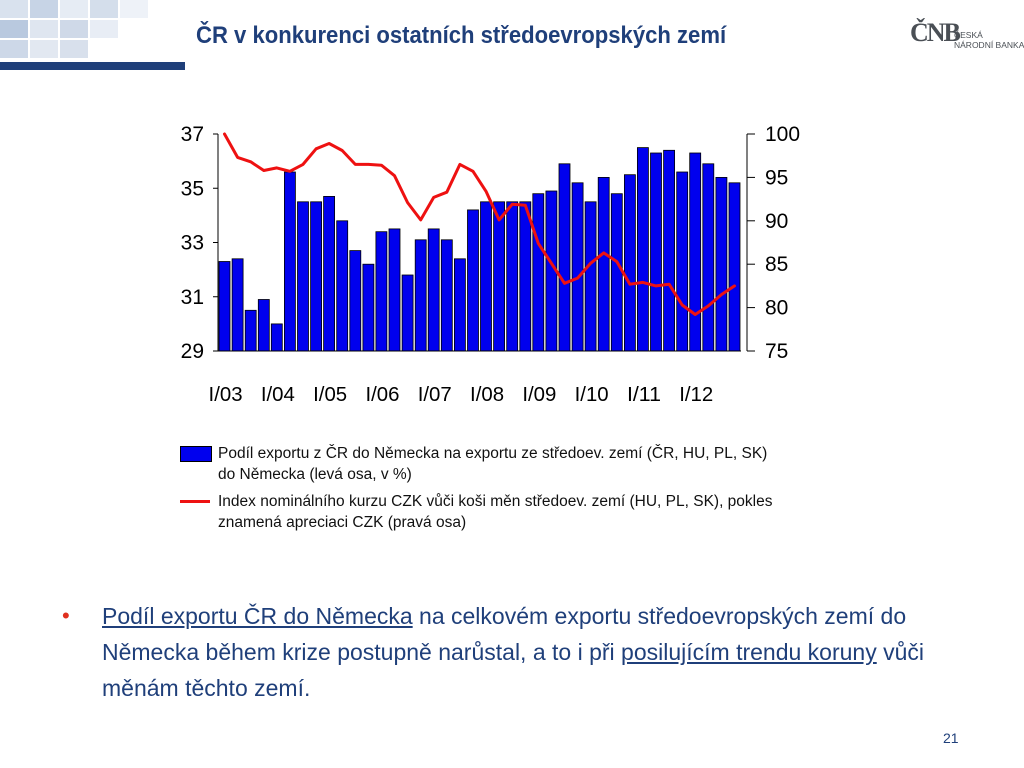 The width and height of the screenshot is (1024, 768). Describe the element at coordinates (226, 395) in the screenshot. I see `x-tick-label: I/03` at that location.